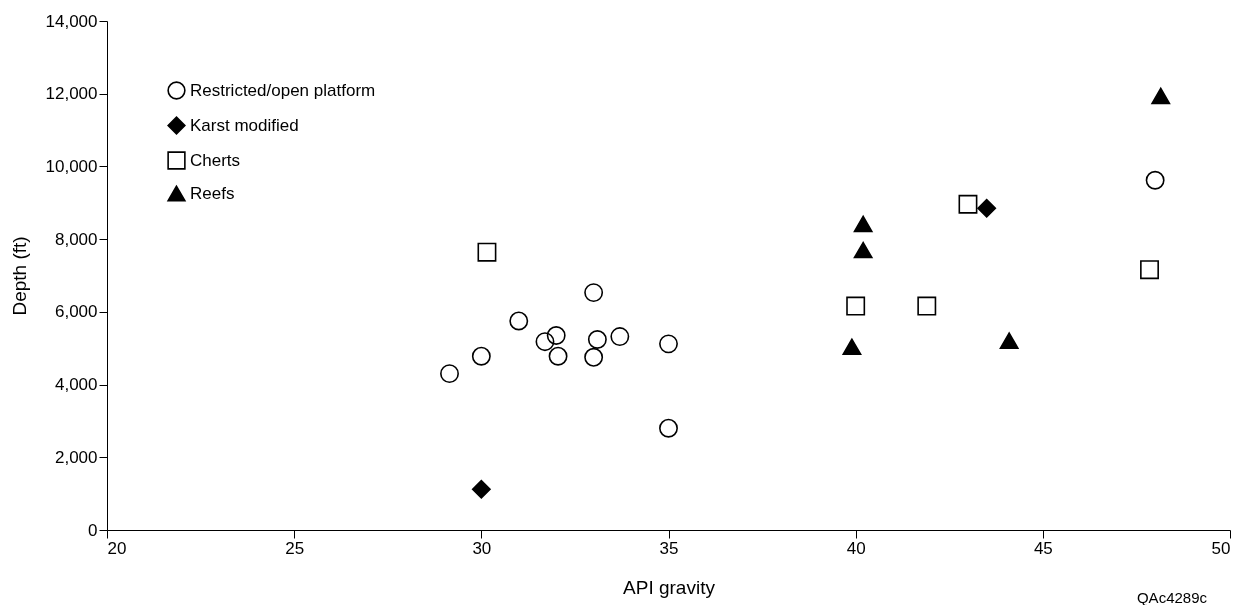 This screenshot has width=1249, height=609. Describe the element at coordinates (71, 166) in the screenshot. I see `y-tick-label: 10,000` at that location.